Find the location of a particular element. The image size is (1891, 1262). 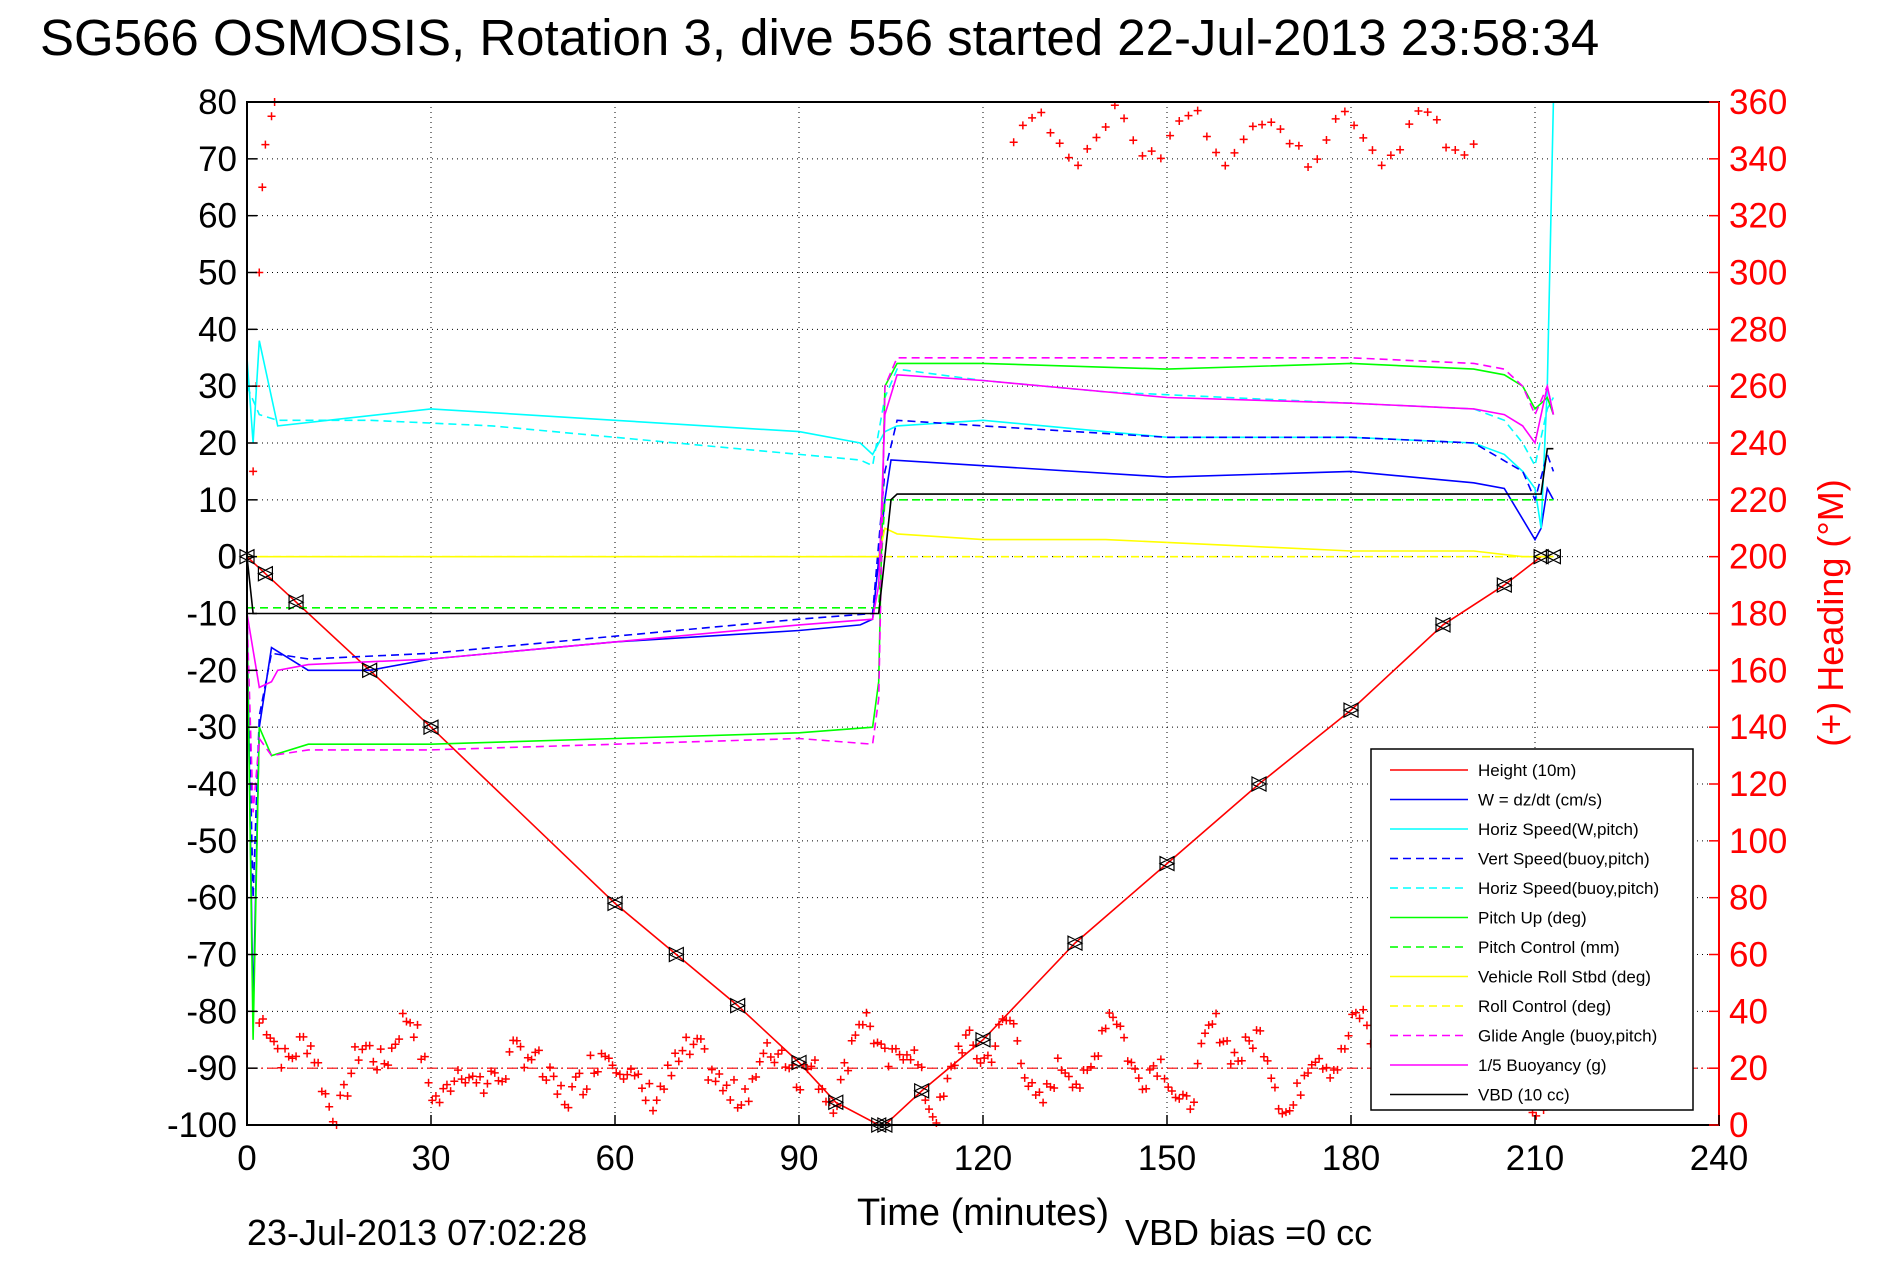

y-tick-label: -70 is located at coordinates (211, 955).